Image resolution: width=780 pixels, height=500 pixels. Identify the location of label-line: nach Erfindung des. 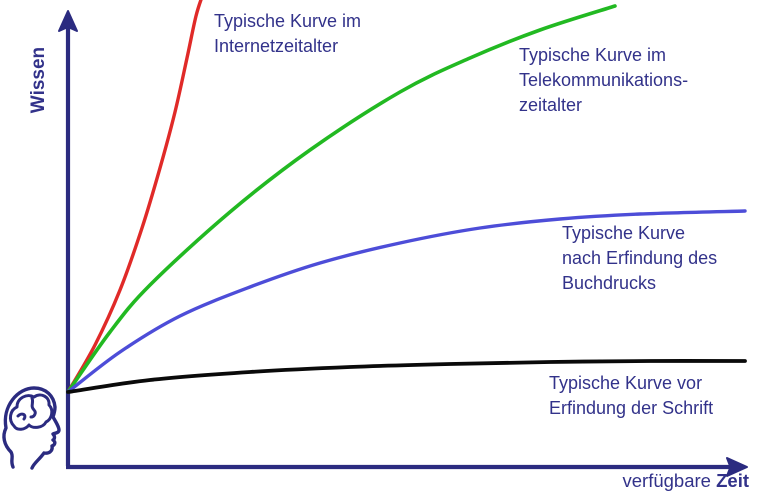
(640, 258).